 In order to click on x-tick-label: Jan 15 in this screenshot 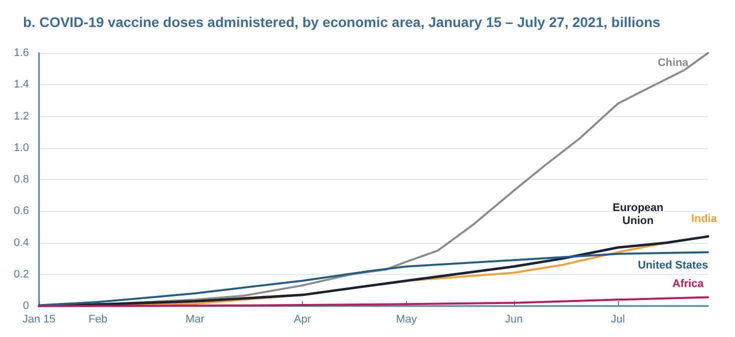, I will do `click(39, 320)`.